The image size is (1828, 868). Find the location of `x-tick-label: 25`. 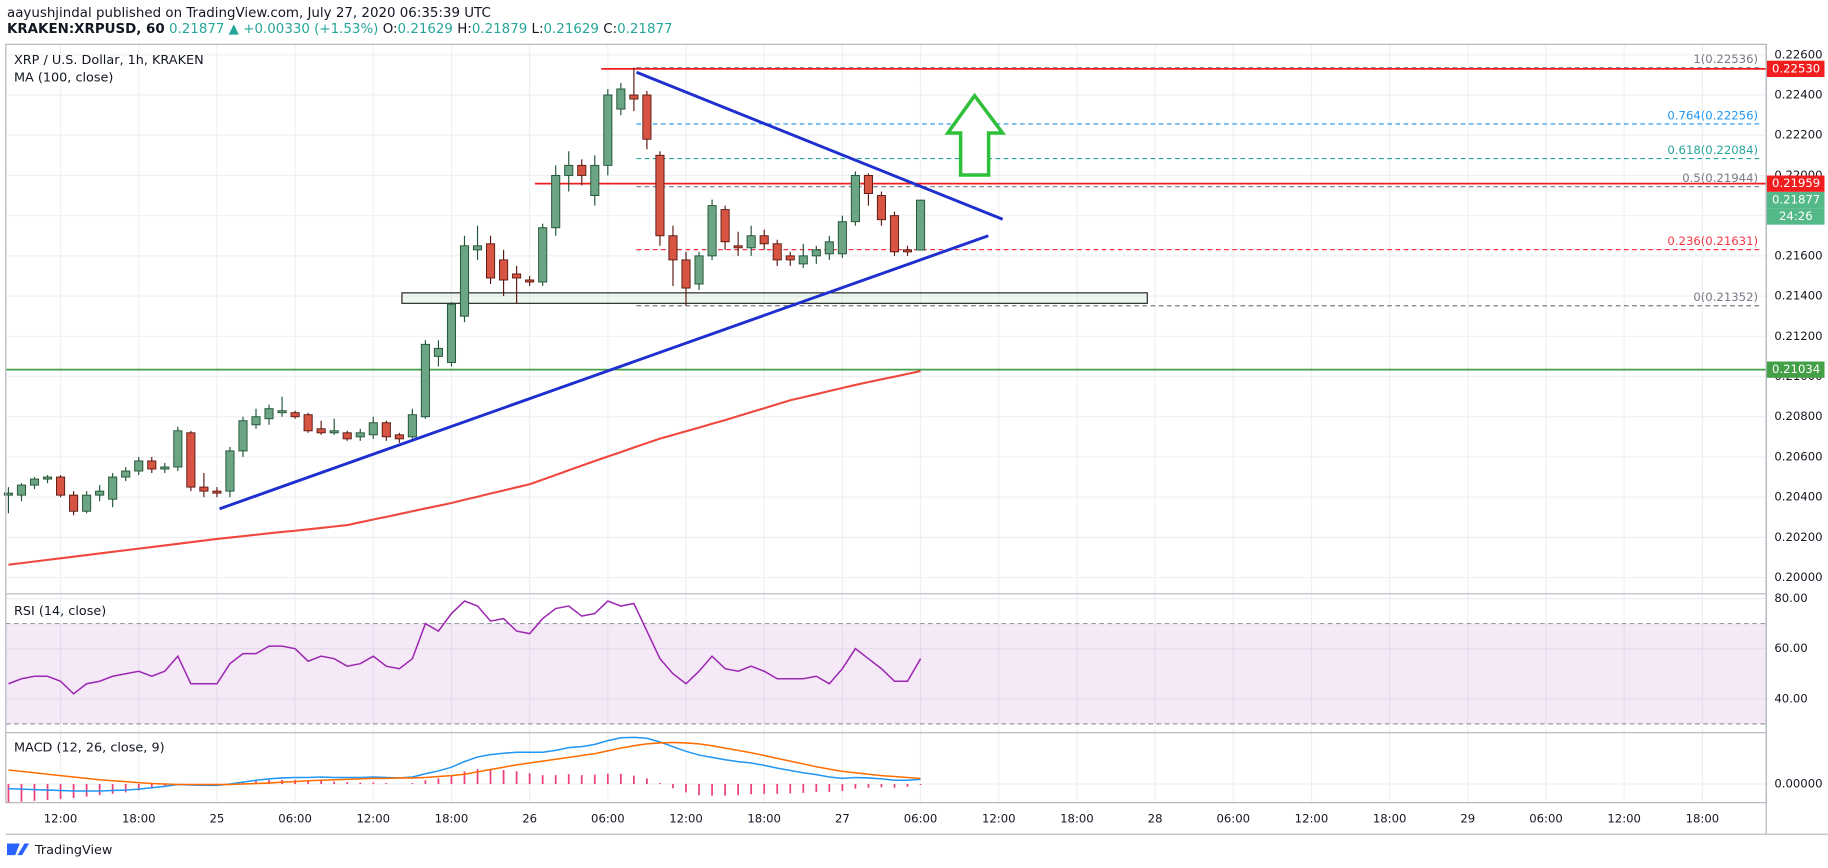

x-tick-label: 25 is located at coordinates (216, 818).